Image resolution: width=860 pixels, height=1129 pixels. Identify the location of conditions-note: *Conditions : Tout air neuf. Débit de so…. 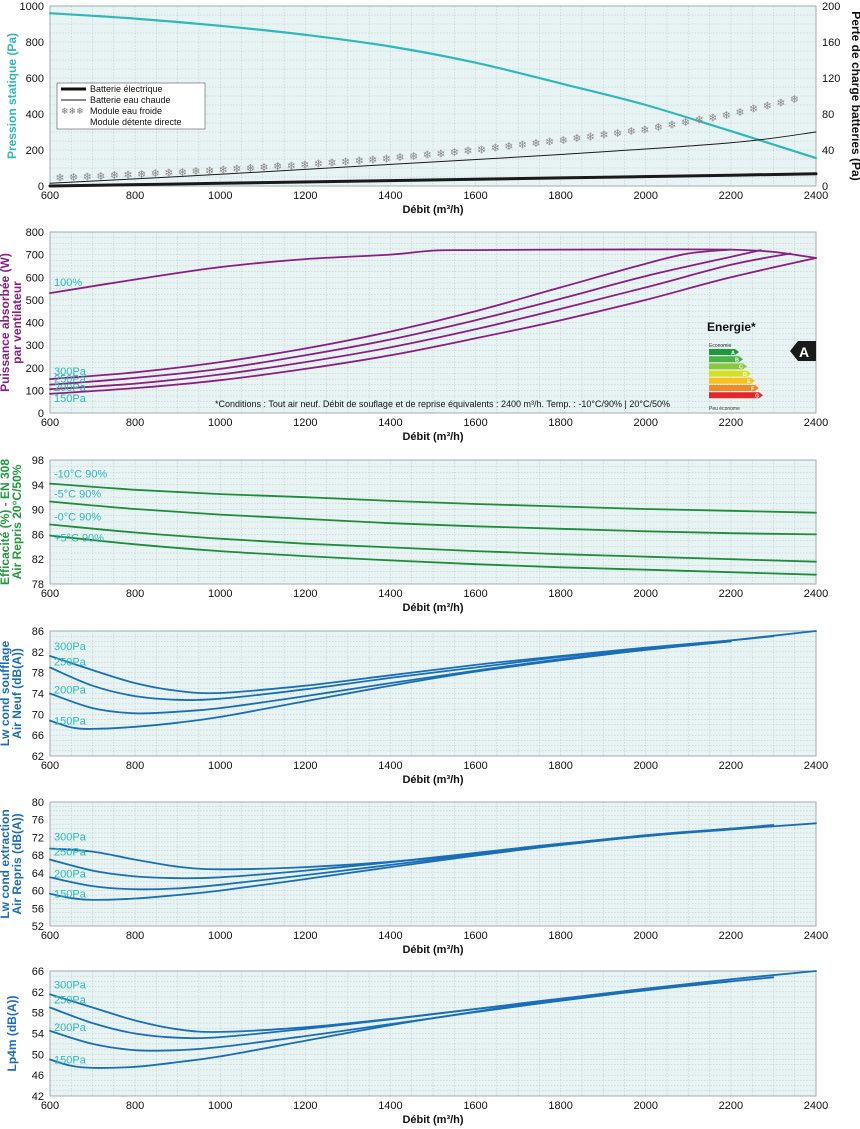
(442, 404).